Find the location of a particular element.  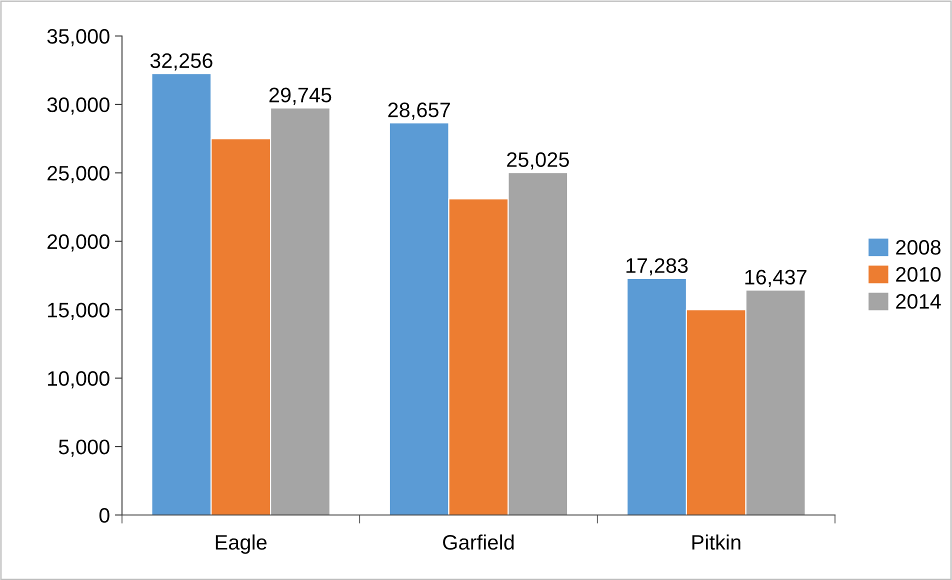

x-tick-label: Pitkin is located at coordinates (716, 542).